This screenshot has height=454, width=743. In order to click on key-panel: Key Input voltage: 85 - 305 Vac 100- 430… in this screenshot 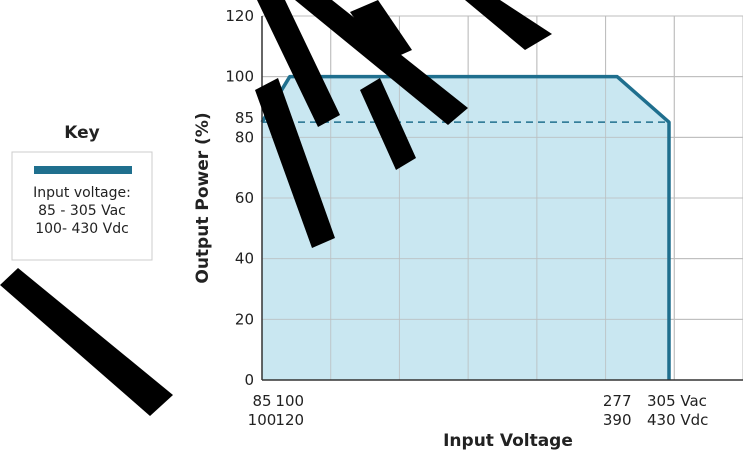, I will do `click(82, 192)`.